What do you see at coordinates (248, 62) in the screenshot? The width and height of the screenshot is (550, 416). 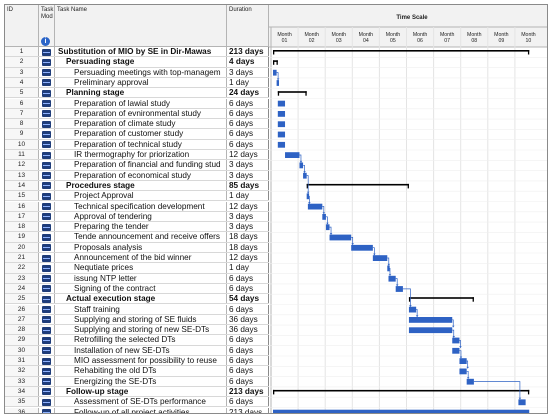 I see `task-duration: 4 days` at bounding box center [248, 62].